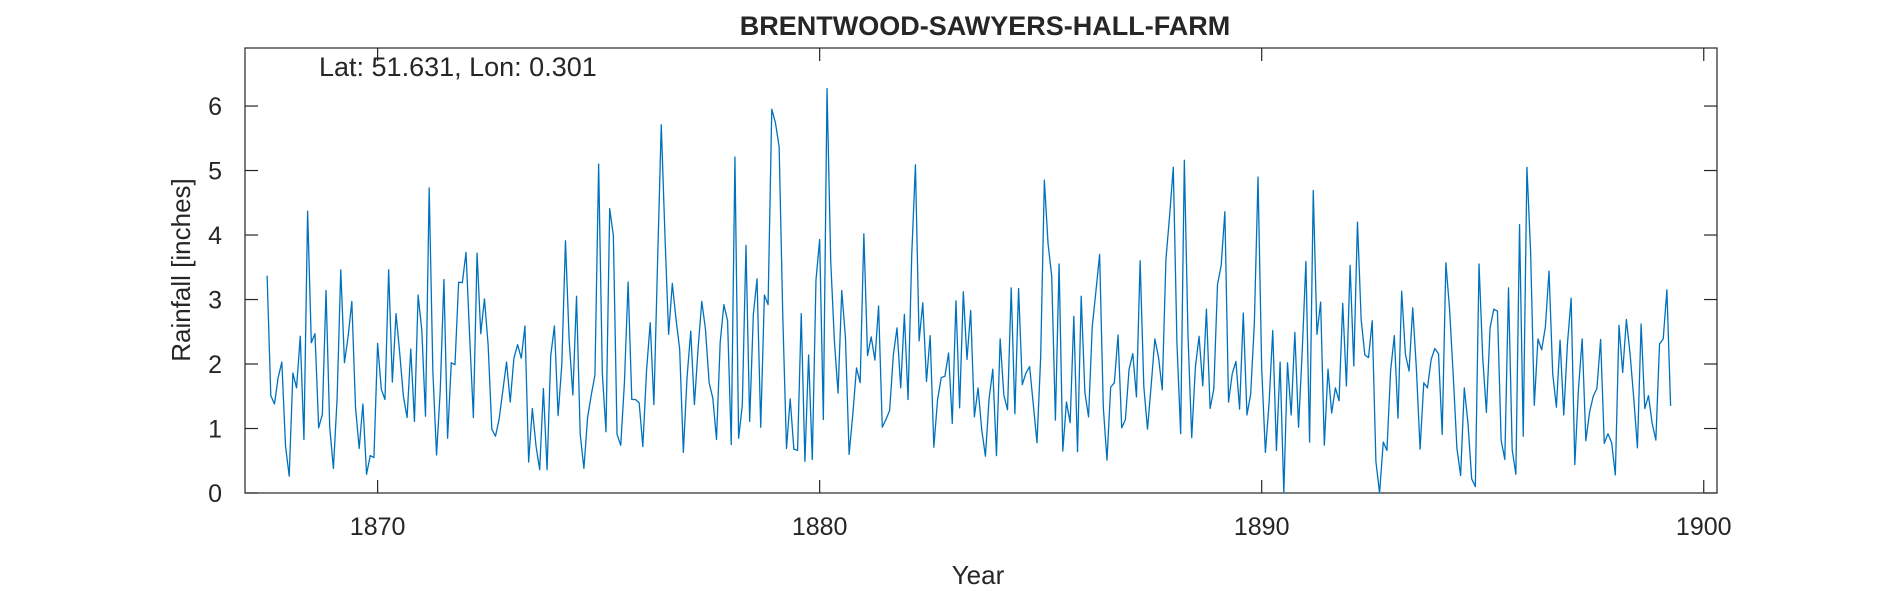  What do you see at coordinates (985, 26) in the screenshot?
I see `chart-title: BRENTWOOD-SAWYERS-HALL-FARM` at bounding box center [985, 26].